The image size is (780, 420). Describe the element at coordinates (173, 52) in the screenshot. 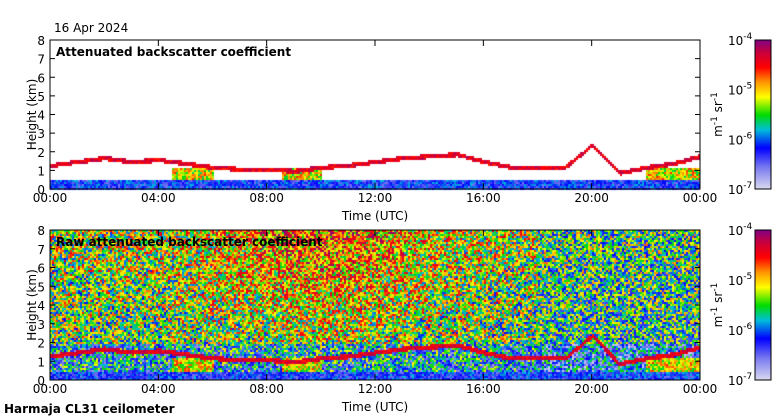

I see `panel-title: Attenuated backscatter coefficient` at that location.